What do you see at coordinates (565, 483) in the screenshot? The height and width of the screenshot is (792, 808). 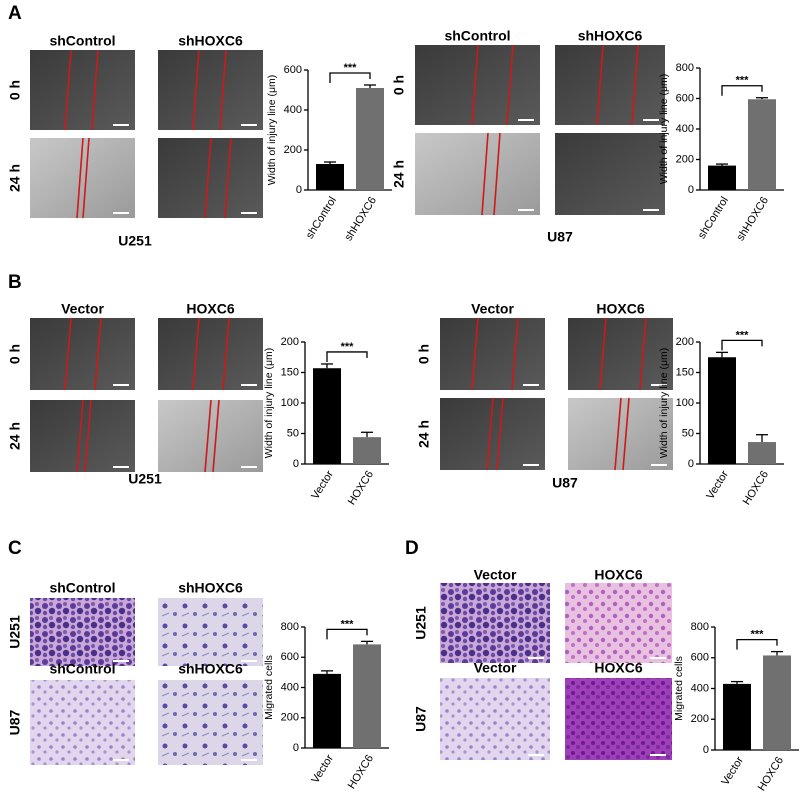 I see `cell-line-caption: U87` at bounding box center [565, 483].